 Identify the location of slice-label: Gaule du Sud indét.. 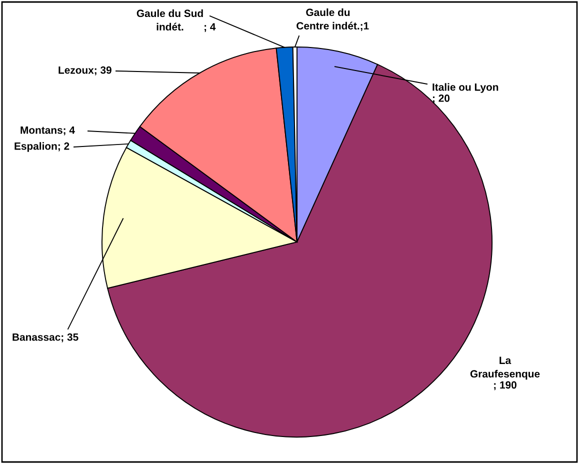
(169, 20).